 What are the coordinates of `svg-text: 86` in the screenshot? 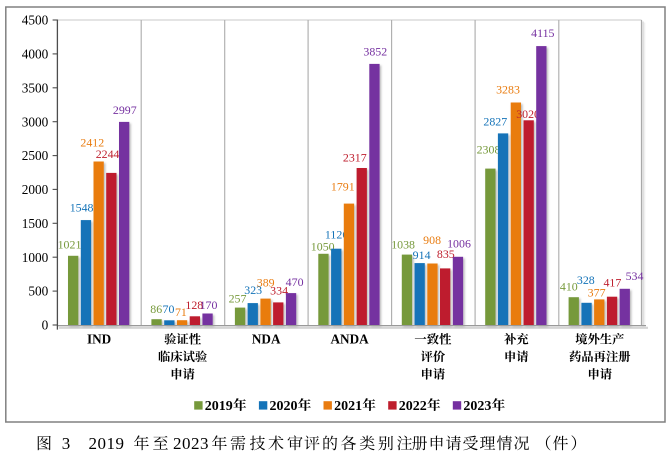 It's located at (156, 309).